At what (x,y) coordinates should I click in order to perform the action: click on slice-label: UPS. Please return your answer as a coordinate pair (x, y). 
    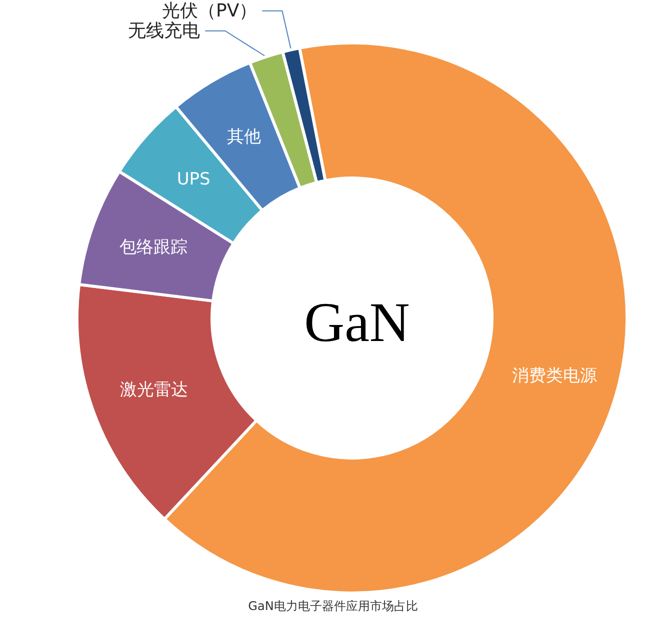
    Looking at the image, I should click on (193, 179).